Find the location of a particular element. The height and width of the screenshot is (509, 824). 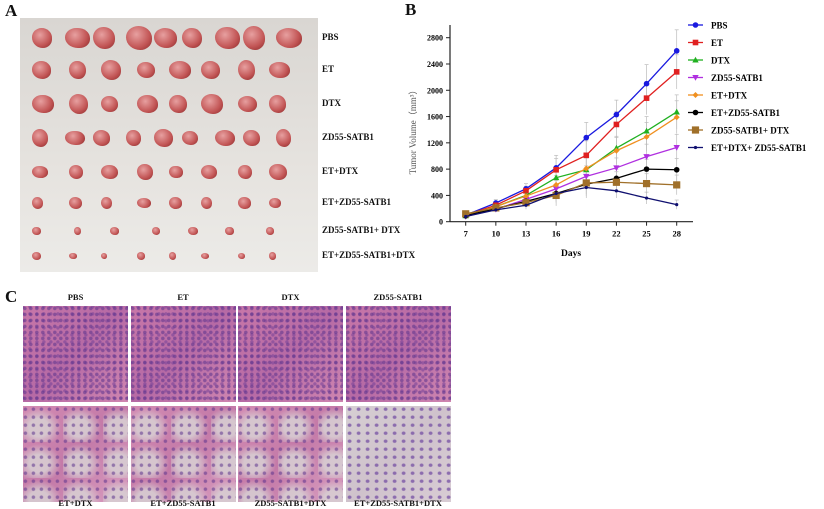

legend-label: ET is located at coordinates (717, 43).